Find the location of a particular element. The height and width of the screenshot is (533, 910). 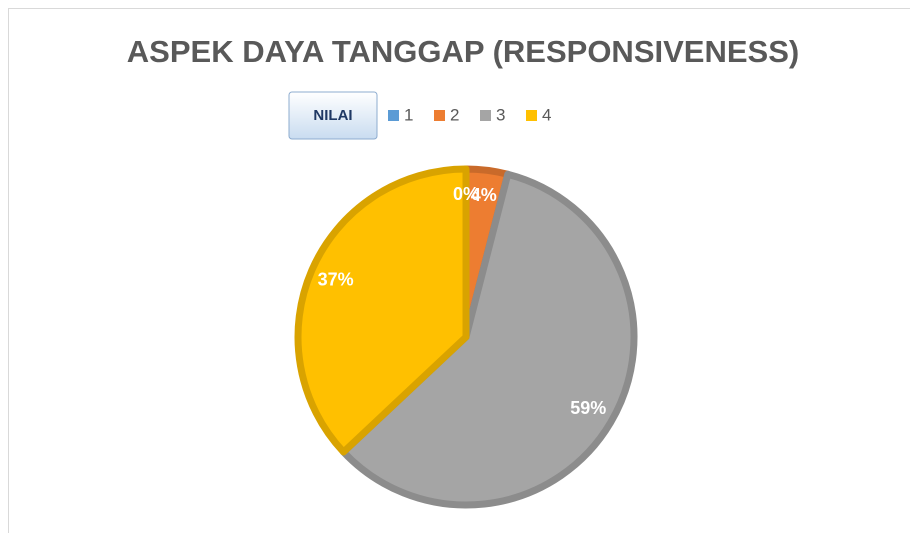

legend-button-box is located at coordinates (333, 115).